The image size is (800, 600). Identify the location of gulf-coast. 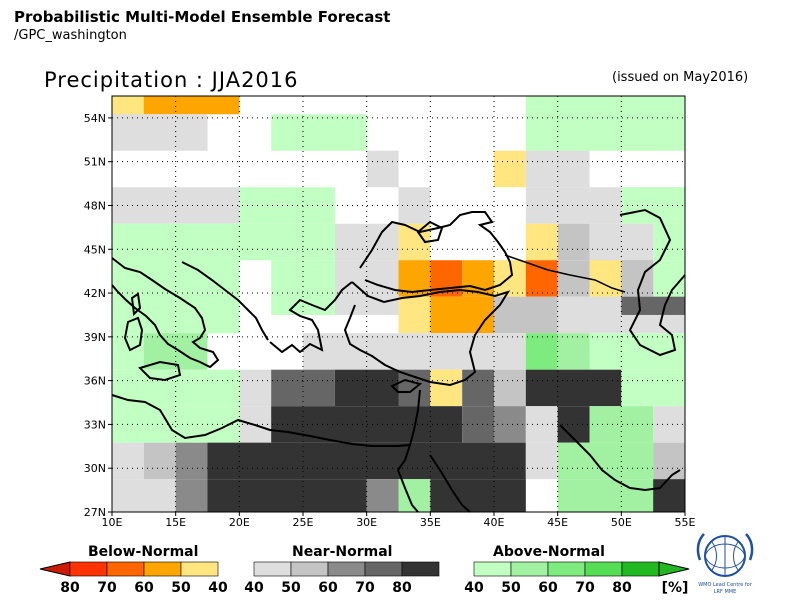
(620, 458).